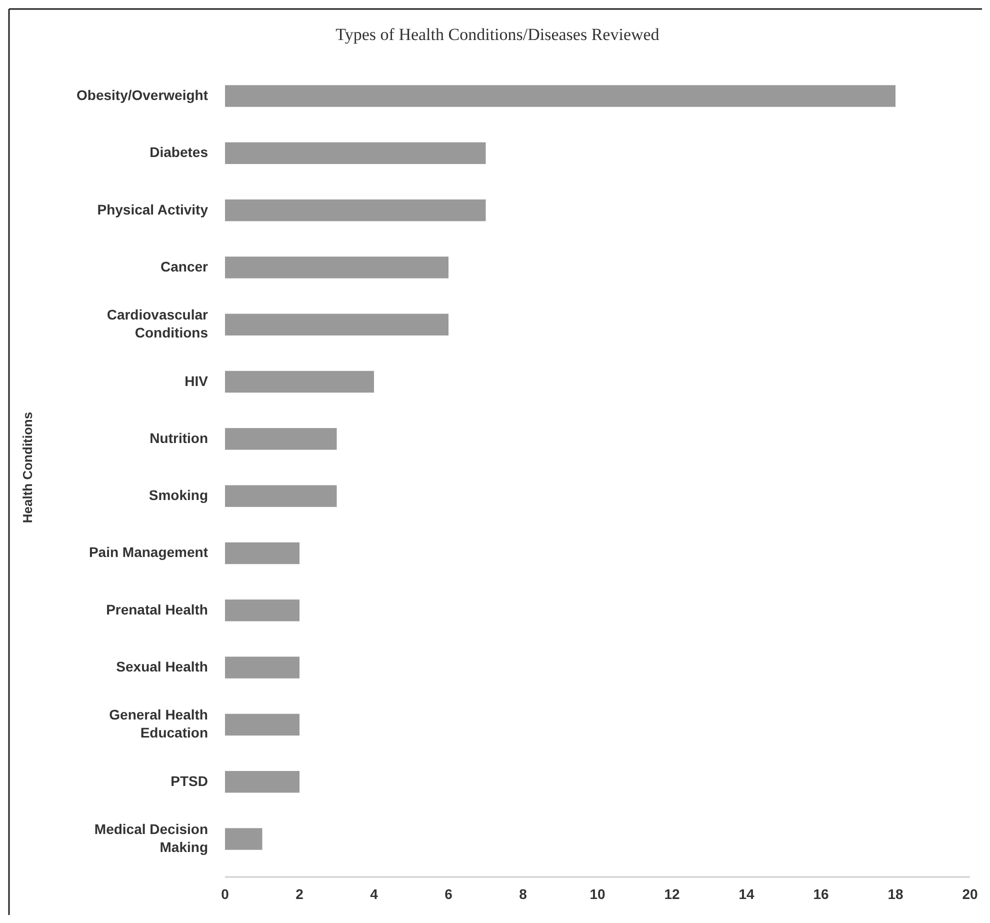 Image resolution: width=990 pixels, height=923 pixels. I want to click on x-tick-label: 8, so click(523, 894).